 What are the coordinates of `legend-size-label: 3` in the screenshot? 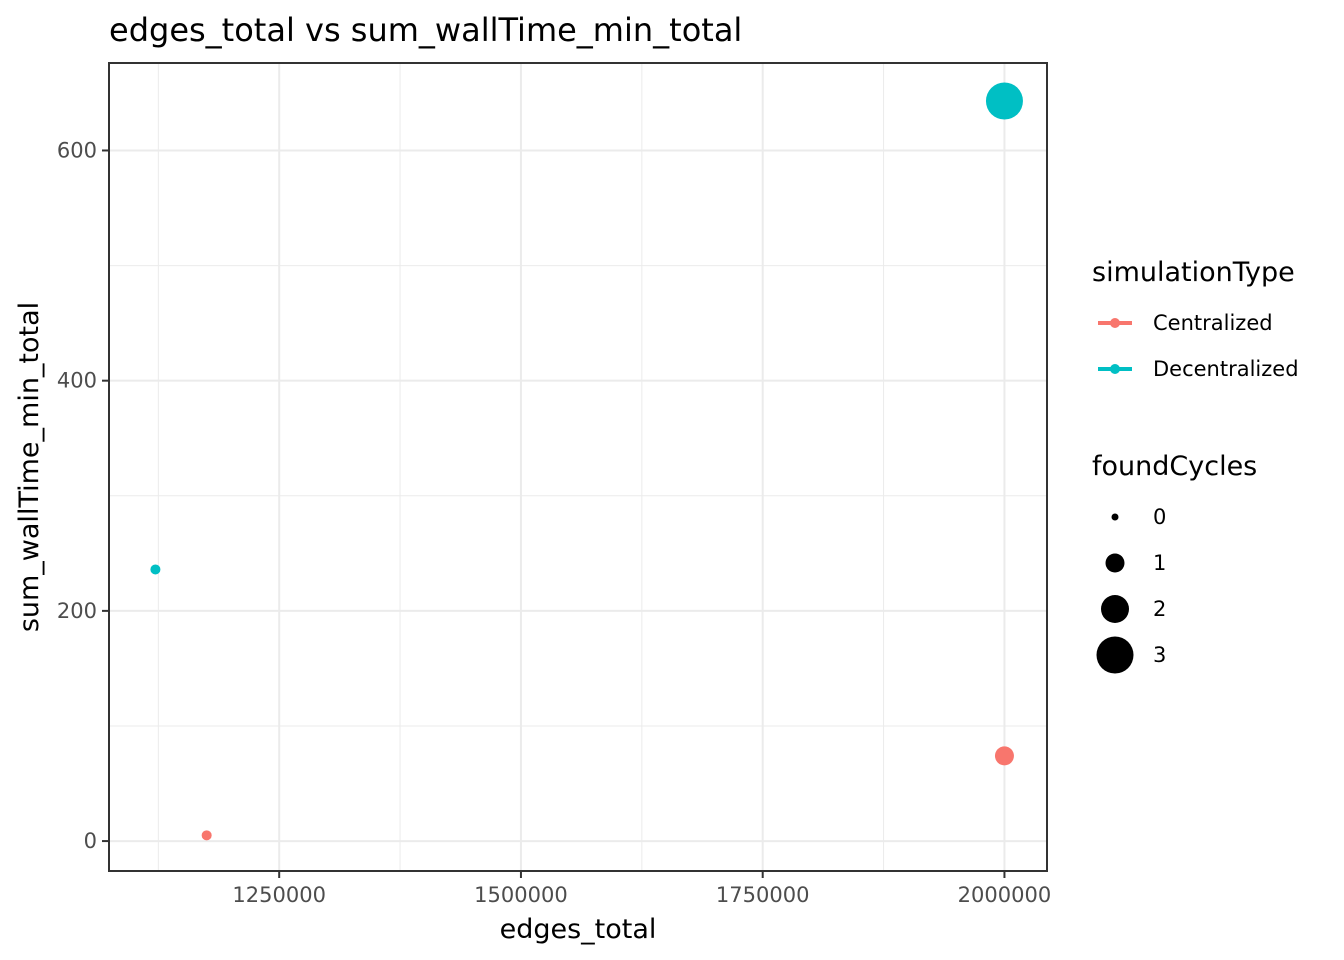 It's located at (1159, 655).